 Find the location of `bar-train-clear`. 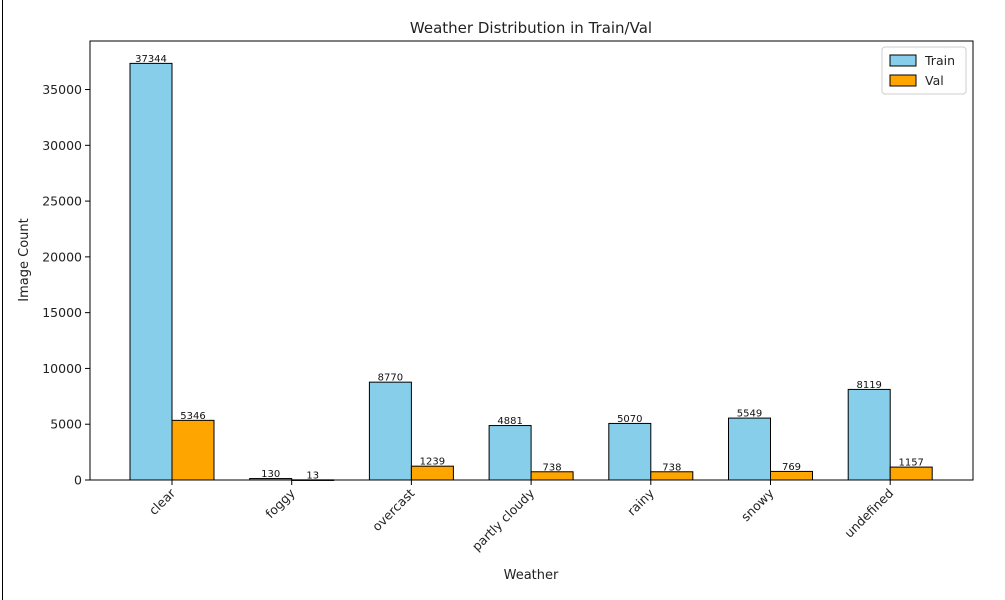

bar-train-clear is located at coordinates (151, 271).